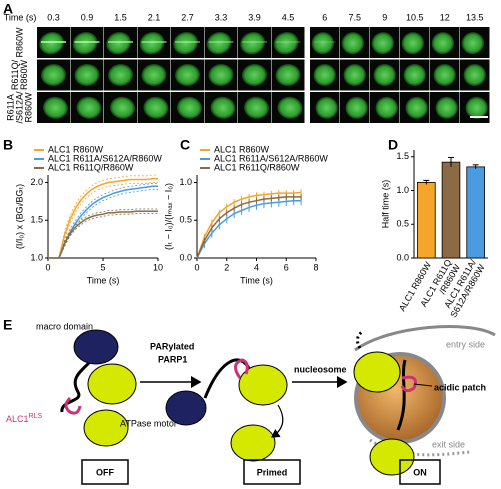 This screenshot has width=501, height=489. I want to click on x-tick-label: 10, so click(158, 267).